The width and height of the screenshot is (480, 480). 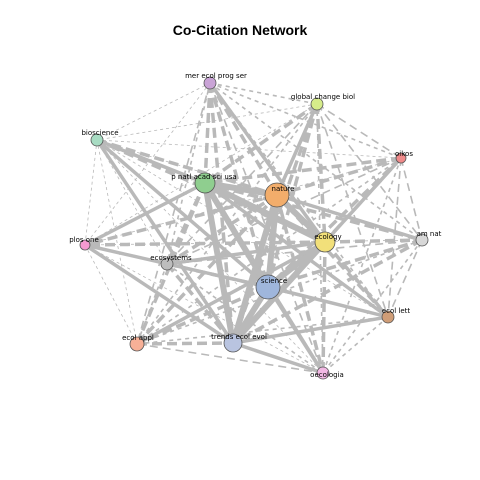 I want to click on edge-gcb-bio, so click(x=207, y=122).